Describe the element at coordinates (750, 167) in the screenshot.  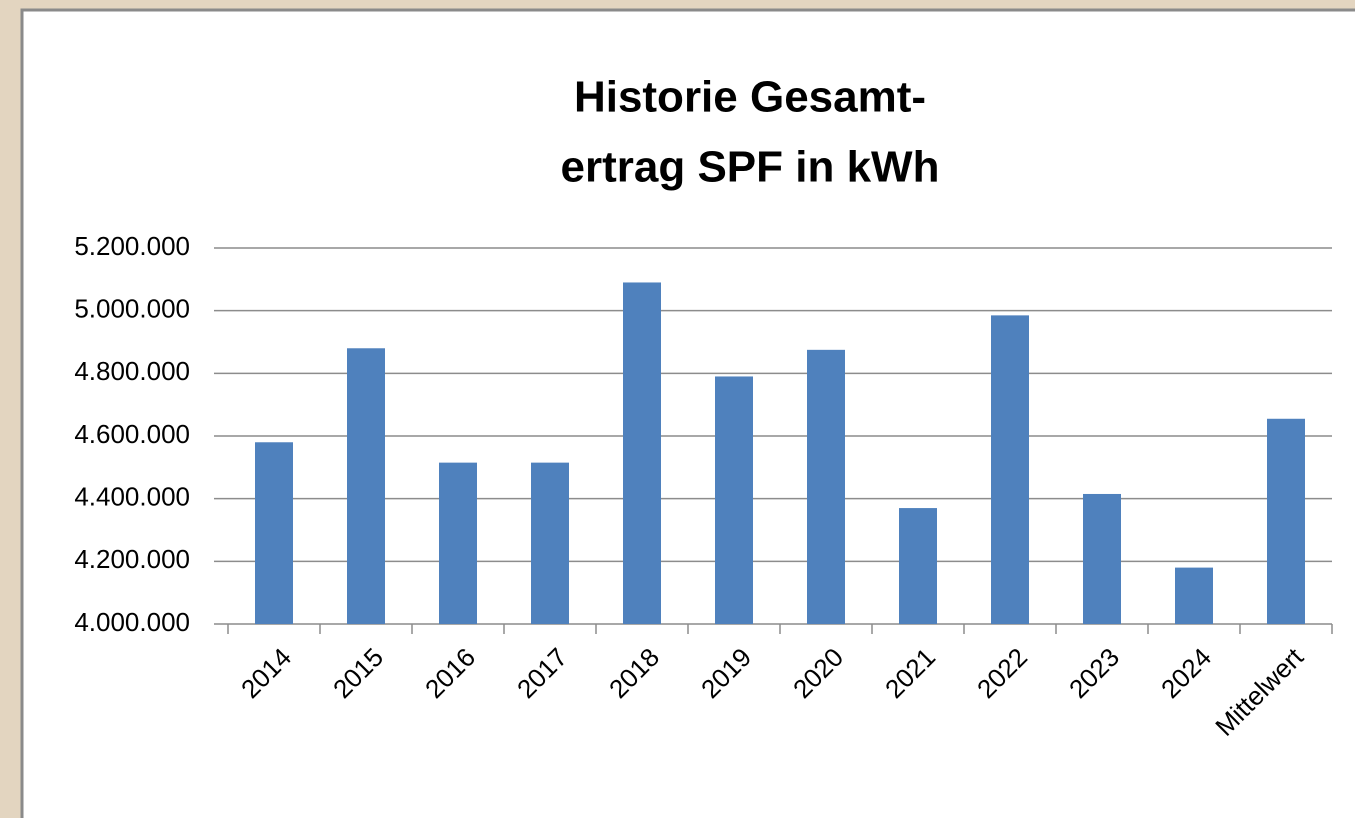
I see `chart-title: ertrag SPF in kWh` at that location.